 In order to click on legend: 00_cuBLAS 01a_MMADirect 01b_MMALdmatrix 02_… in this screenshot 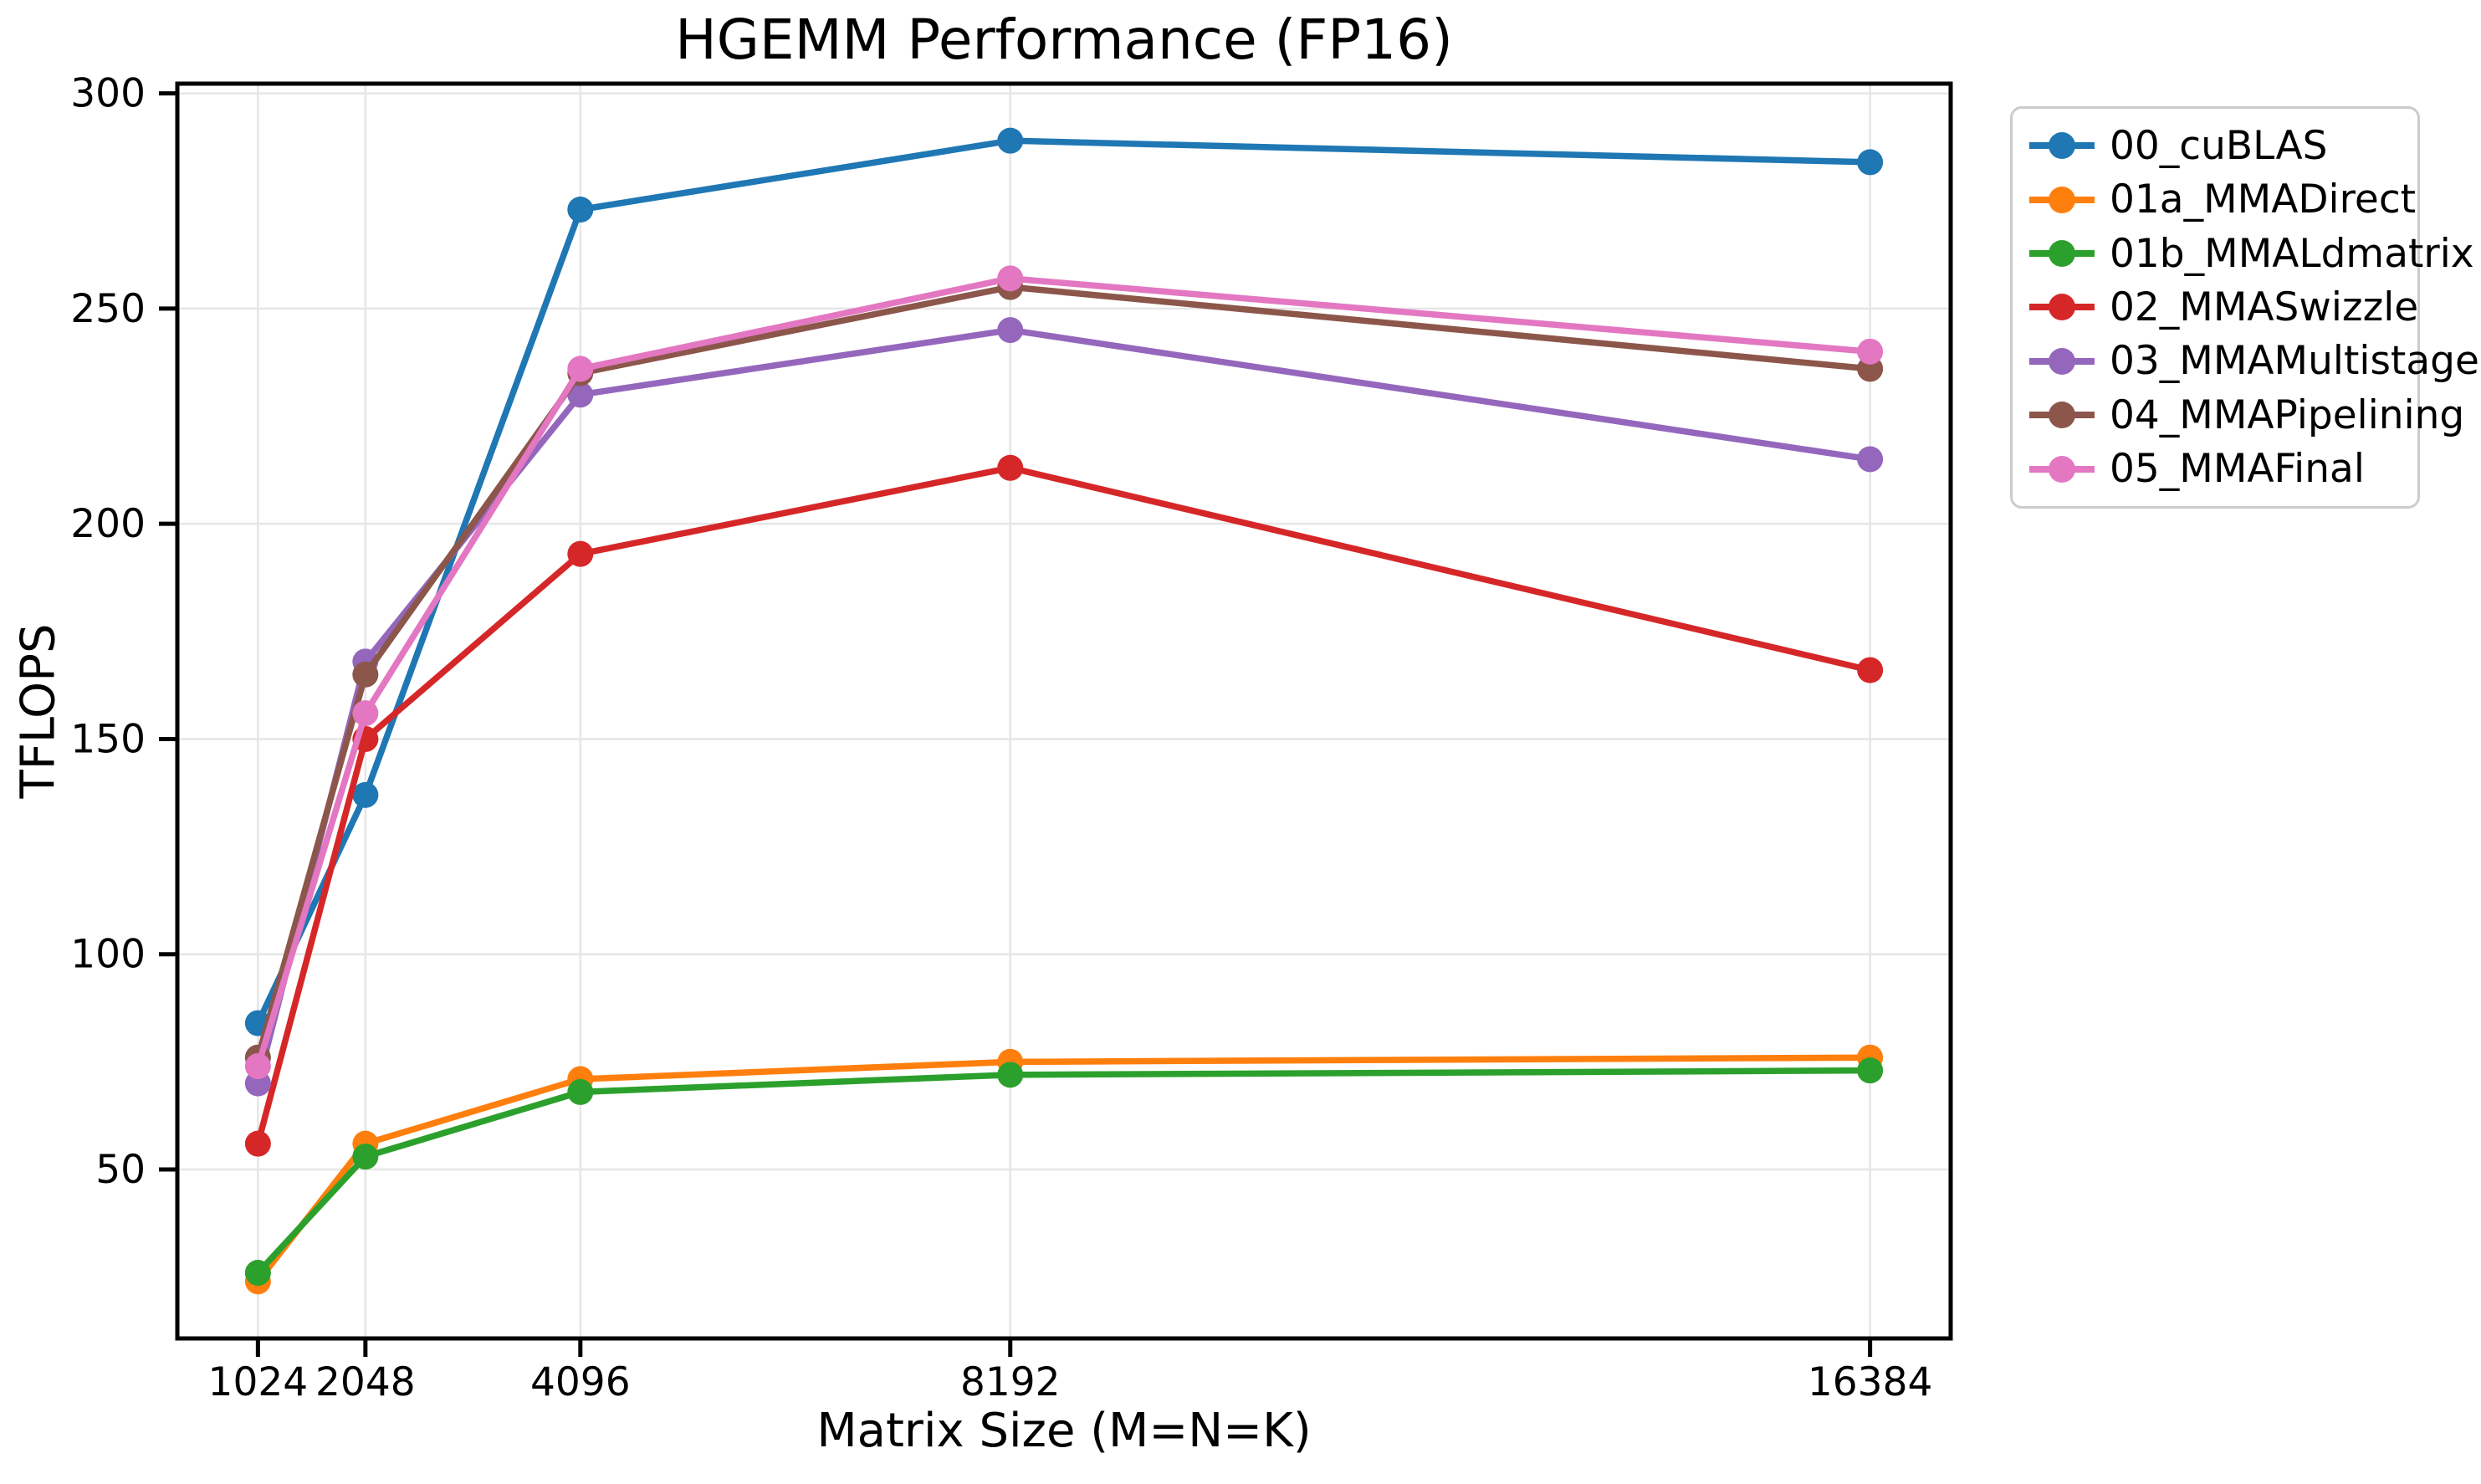, I will do `click(2244, 307)`.